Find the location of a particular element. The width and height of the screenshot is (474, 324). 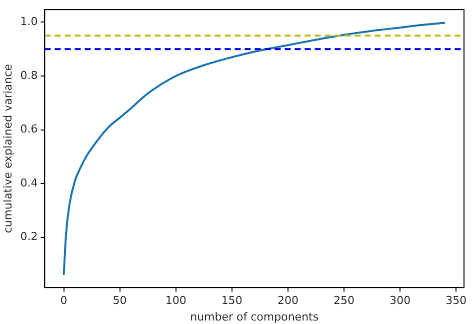

x-axis-title: number of components is located at coordinates (254, 317).